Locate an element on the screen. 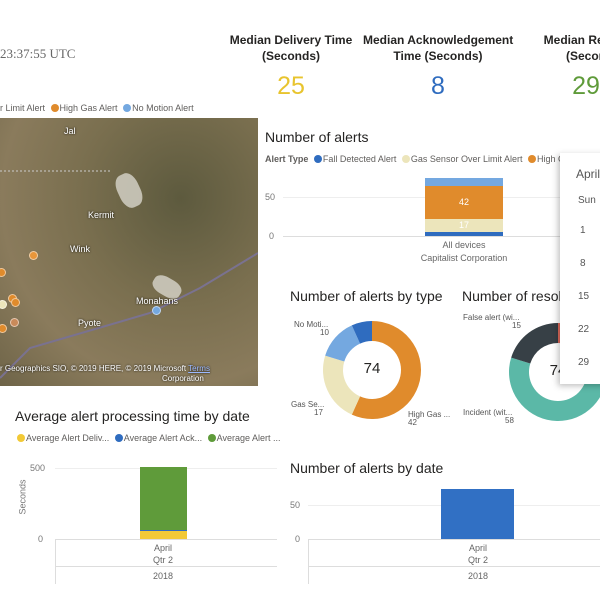 The image size is (600, 600). donut-total: 74 is located at coordinates (372, 368).